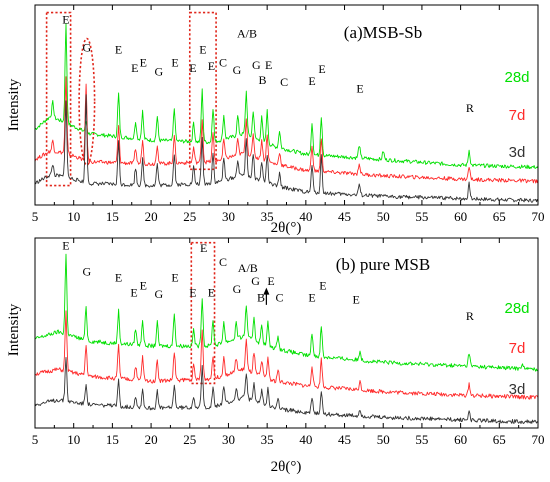 Image resolution: width=550 pixels, height=482 pixels. Describe the element at coordinates (286, 390) in the screenshot. I see `series-line-3d` at that location.